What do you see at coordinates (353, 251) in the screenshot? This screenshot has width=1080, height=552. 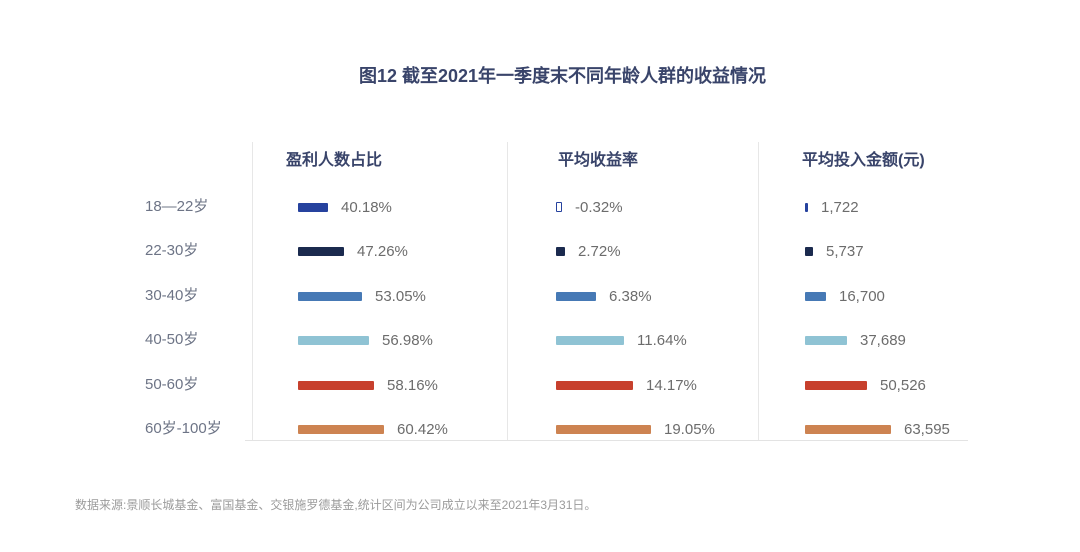 I see `bar-cell: 47.26%` at bounding box center [353, 251].